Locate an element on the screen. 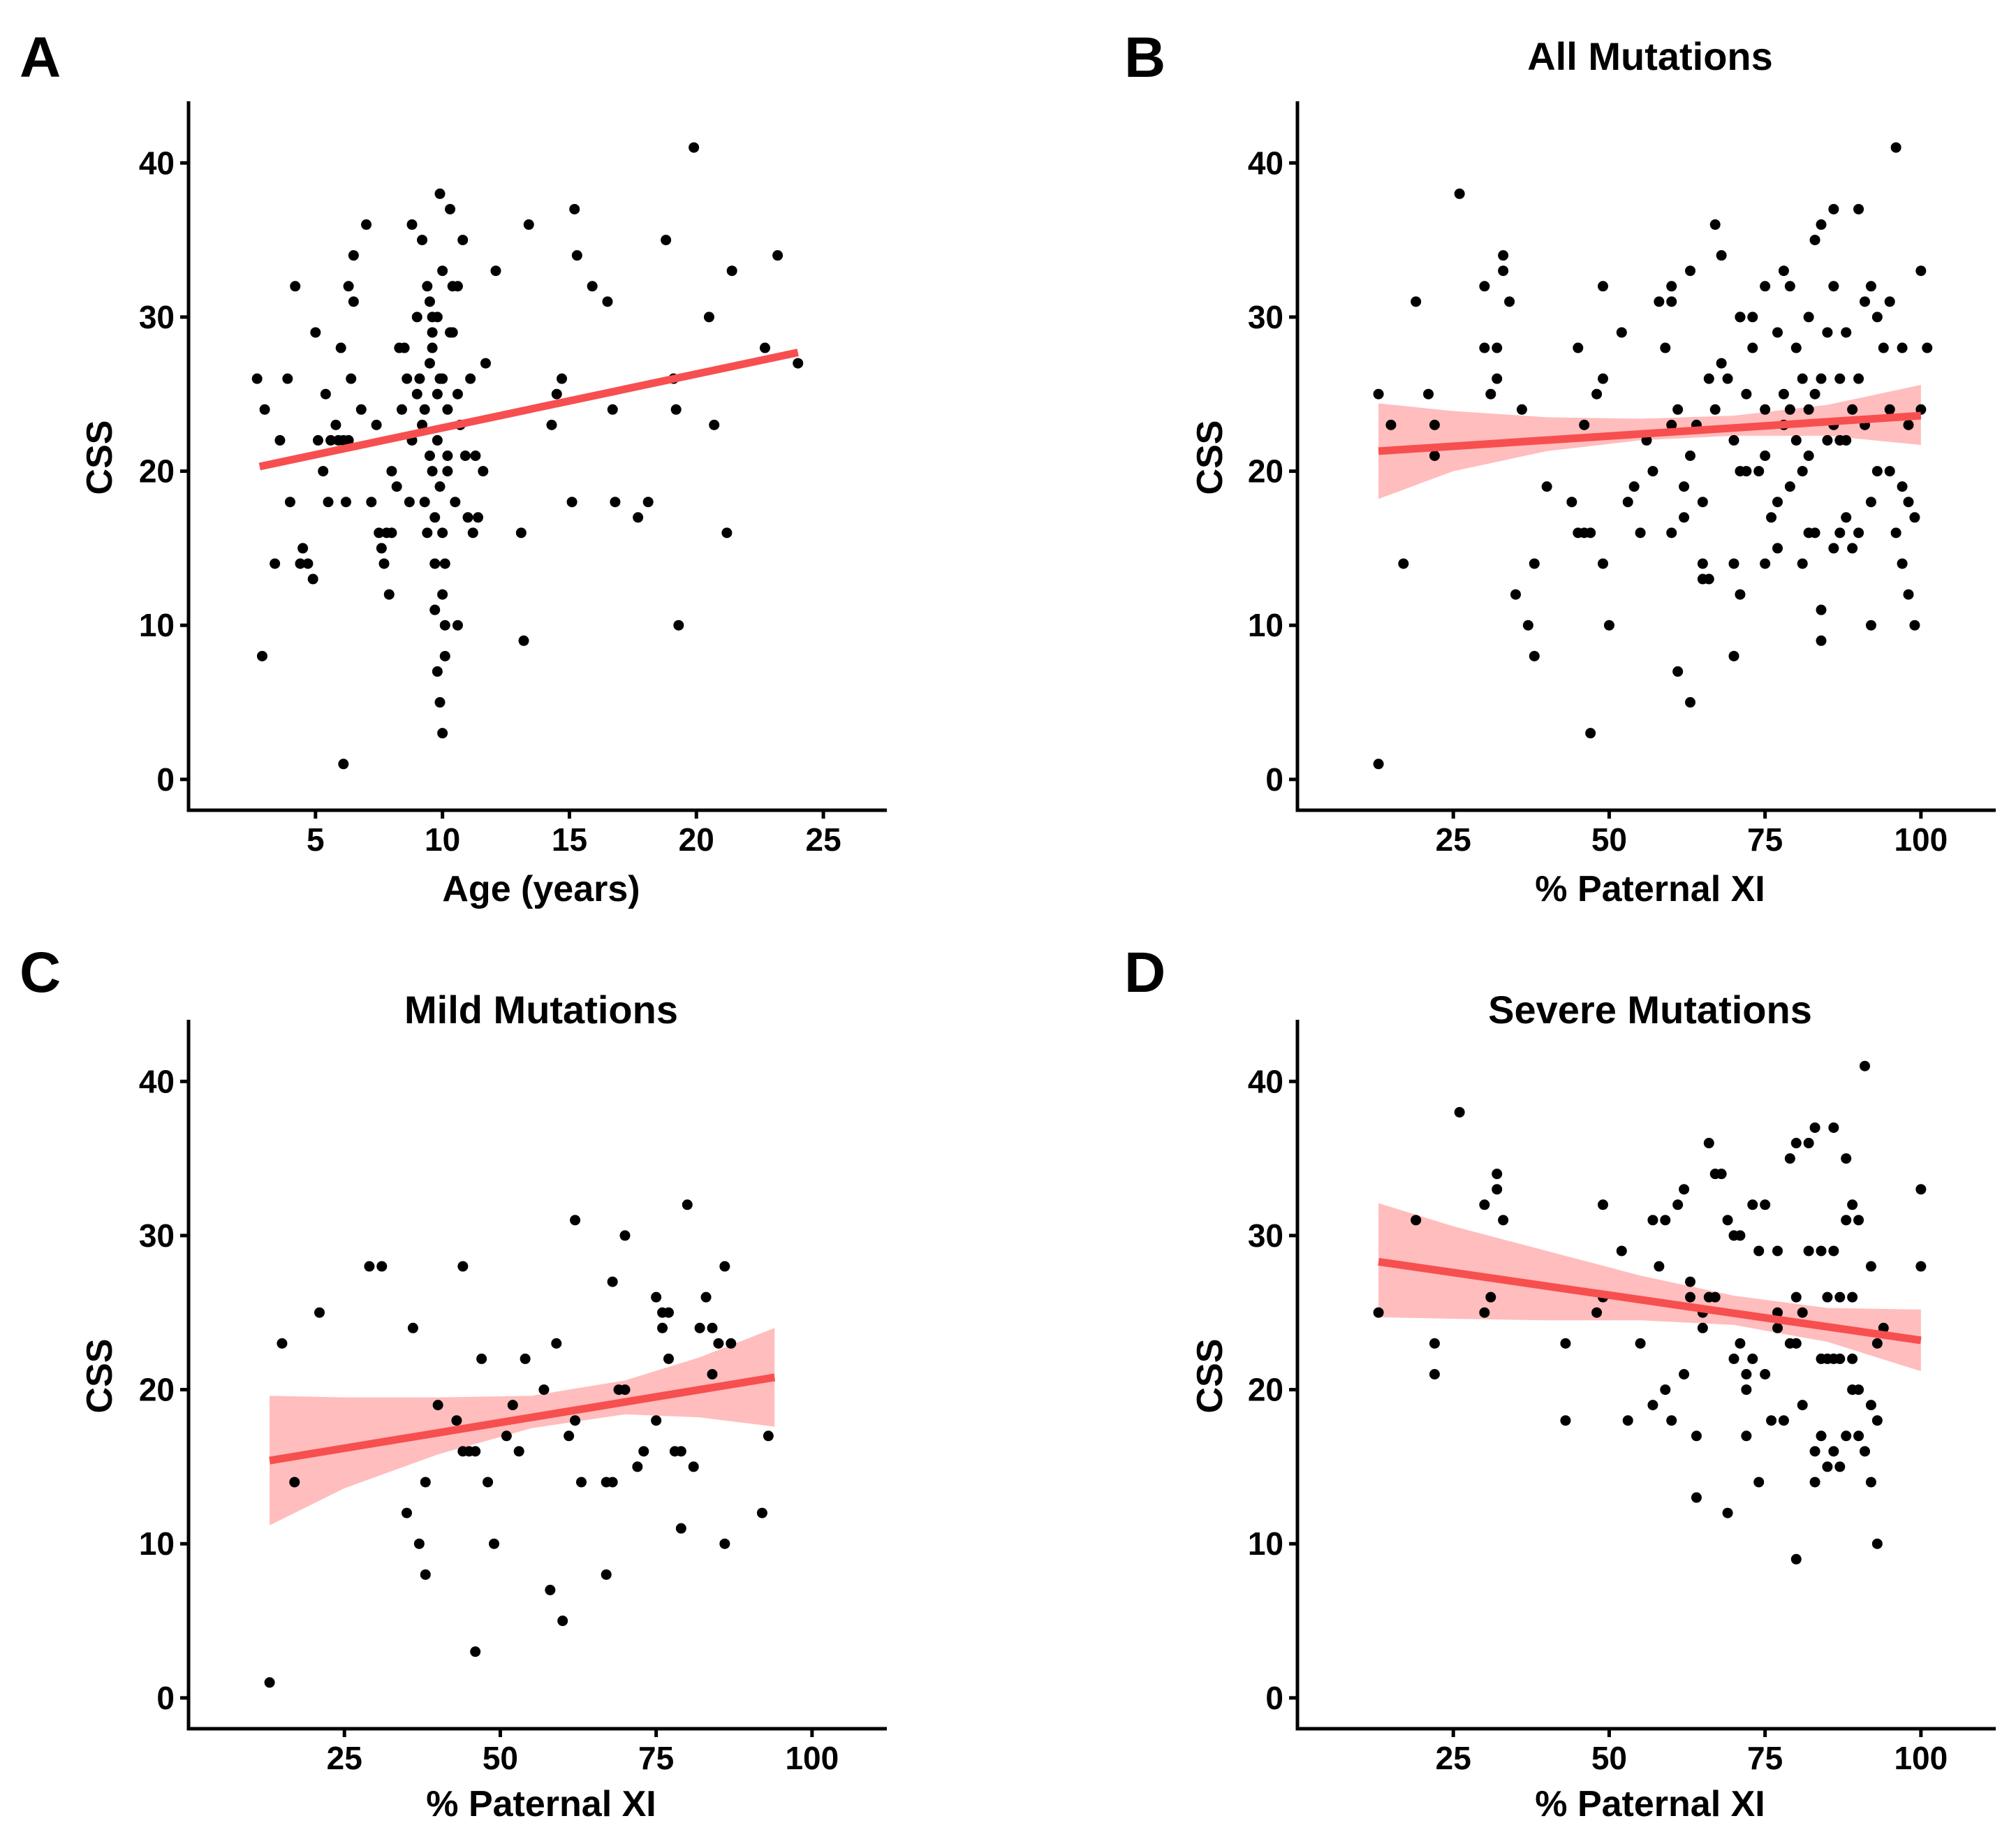 The height and width of the screenshot is (1830, 2016). x-tick-label: 100 is located at coordinates (1921, 839).